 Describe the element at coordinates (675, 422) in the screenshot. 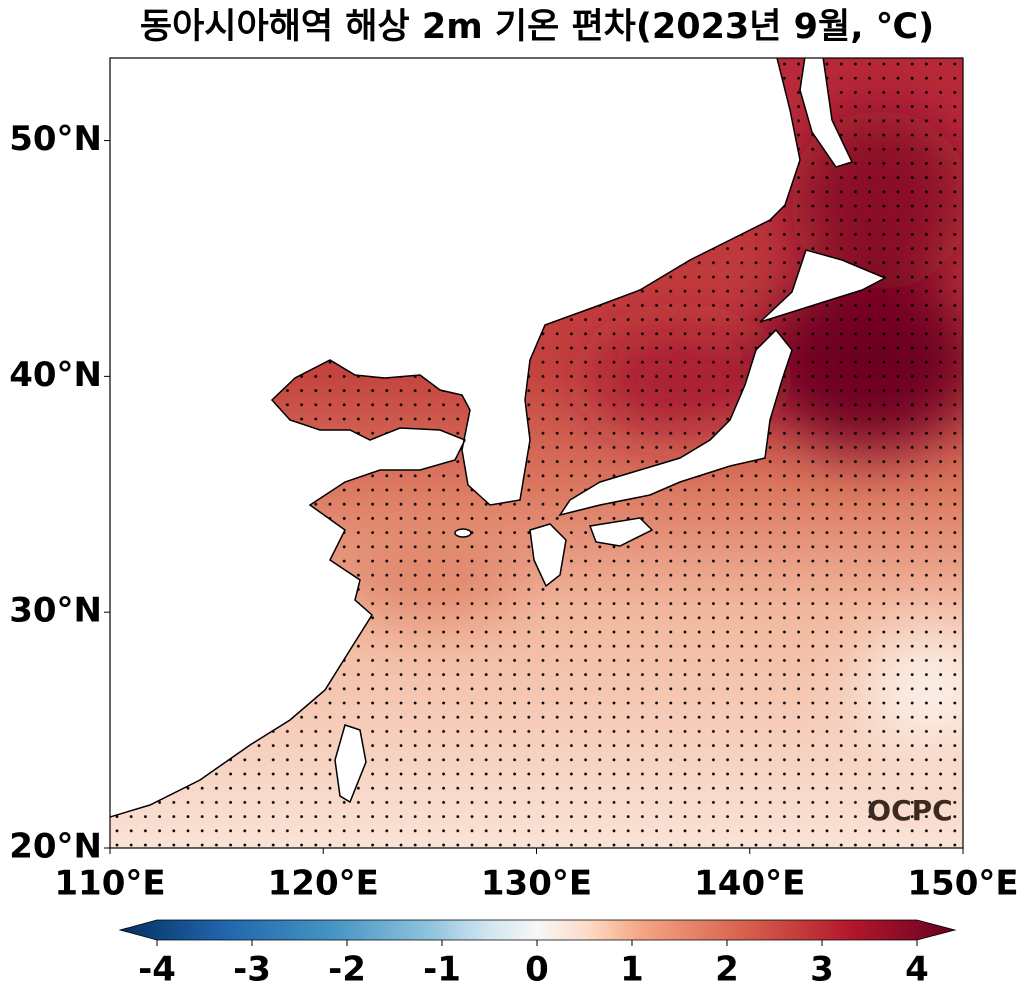

I see `honshu` at that location.